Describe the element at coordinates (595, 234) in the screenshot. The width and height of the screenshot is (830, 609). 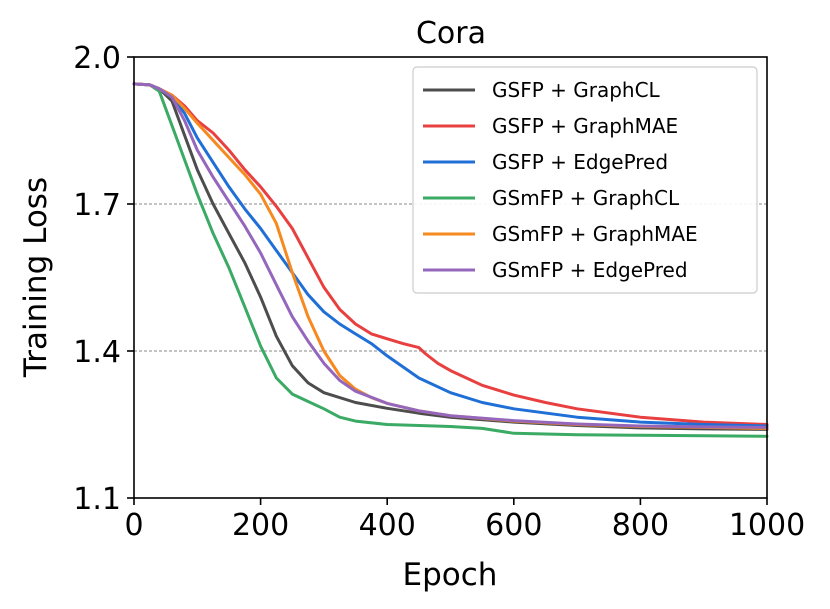
I see `legend-label-4: GSmFP + GraphMAE` at that location.